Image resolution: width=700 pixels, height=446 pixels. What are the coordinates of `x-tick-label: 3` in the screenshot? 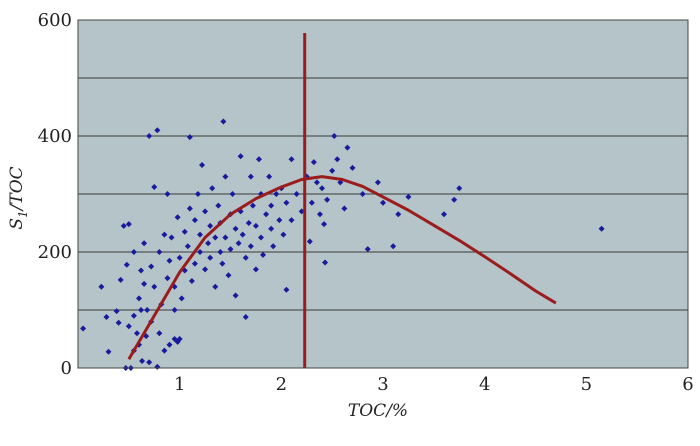 It's located at (382, 384).